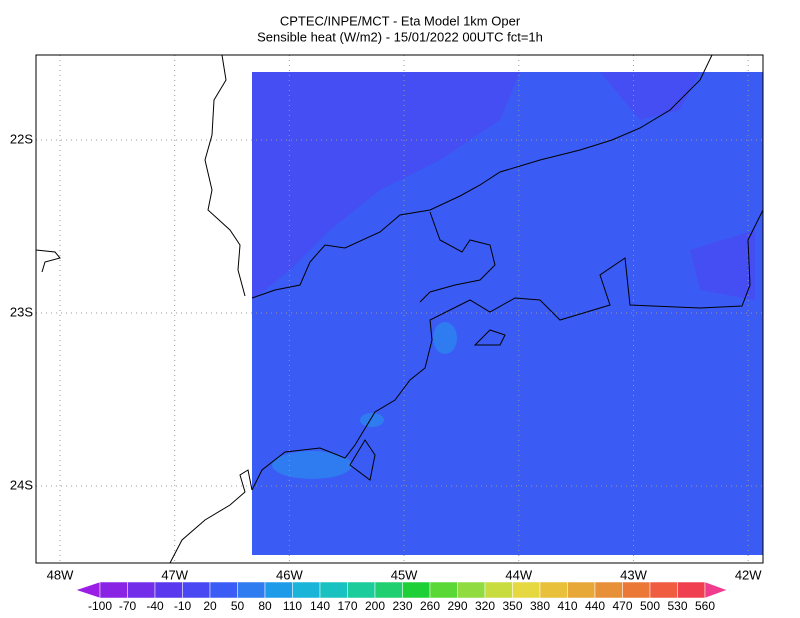  What do you see at coordinates (292, 606) in the screenshot?
I see `colorbar-label: 110` at bounding box center [292, 606].